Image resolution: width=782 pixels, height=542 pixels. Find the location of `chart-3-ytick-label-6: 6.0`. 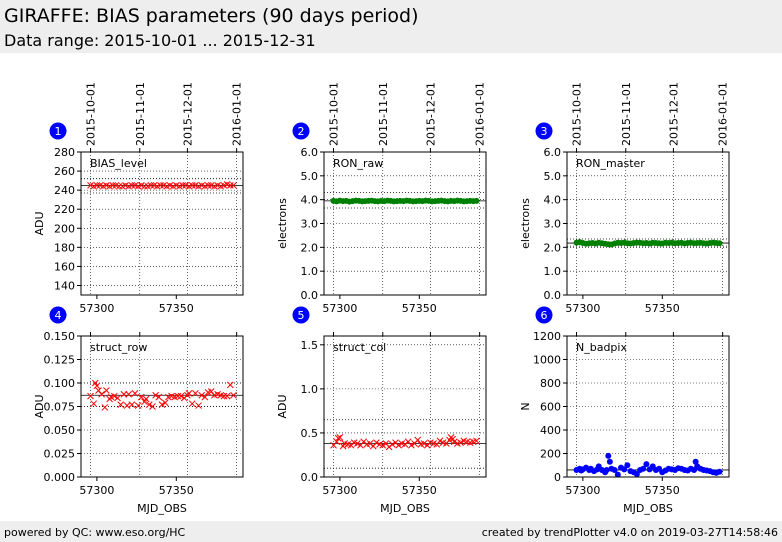

chart-3-ytick-label-6: 6.0 is located at coordinates (553, 152).